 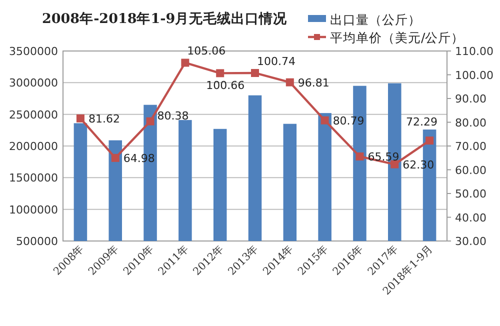 I want to click on y2-tick-label: 30.00, so click(x=470, y=241).